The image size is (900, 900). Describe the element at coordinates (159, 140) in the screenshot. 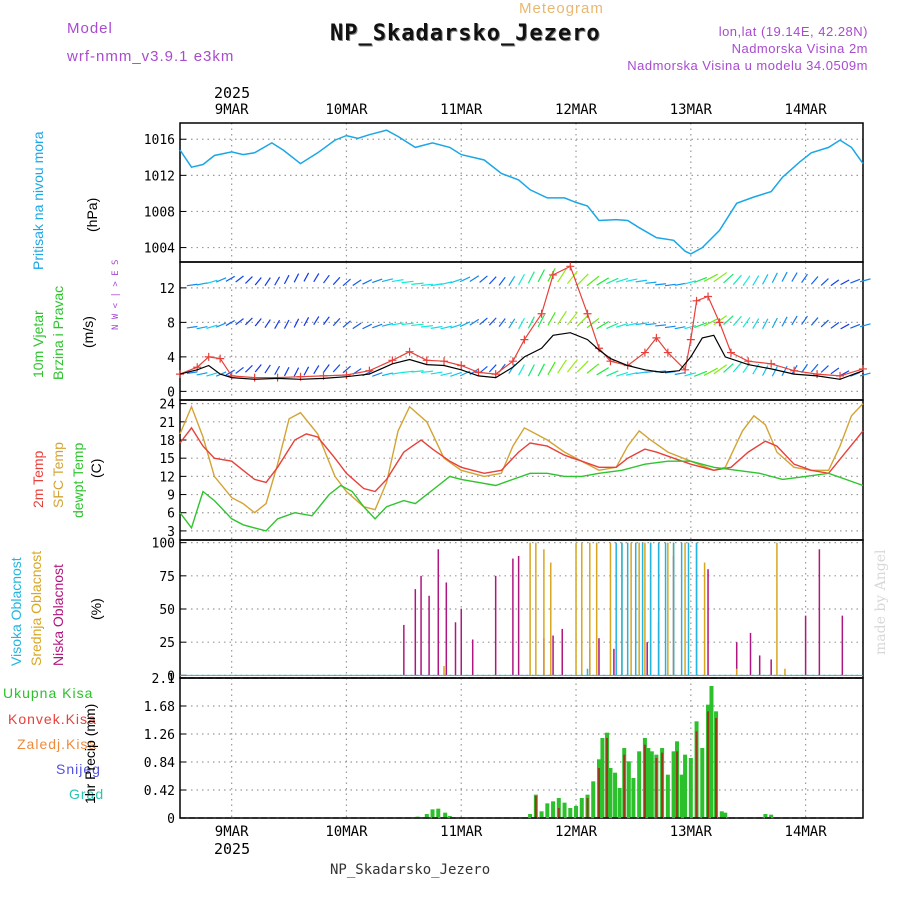

I see `y-tick-label: 1016` at that location.